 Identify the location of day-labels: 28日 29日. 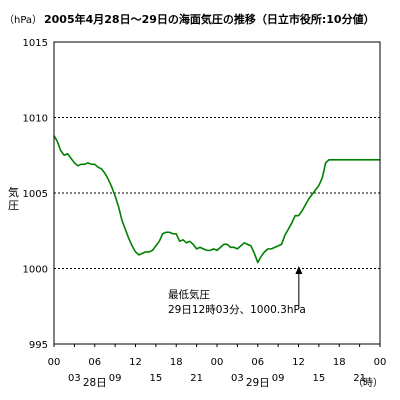
(176, 383).